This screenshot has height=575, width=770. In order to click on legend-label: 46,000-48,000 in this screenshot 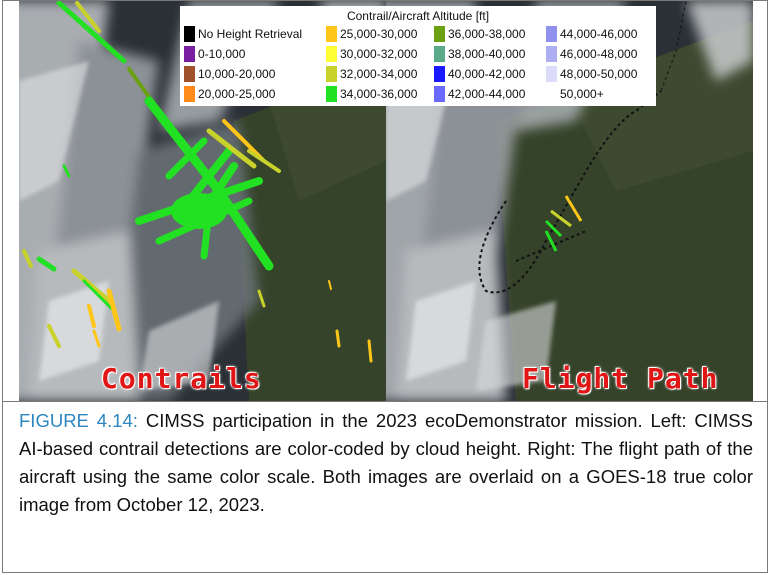, I will do `click(599, 54)`.